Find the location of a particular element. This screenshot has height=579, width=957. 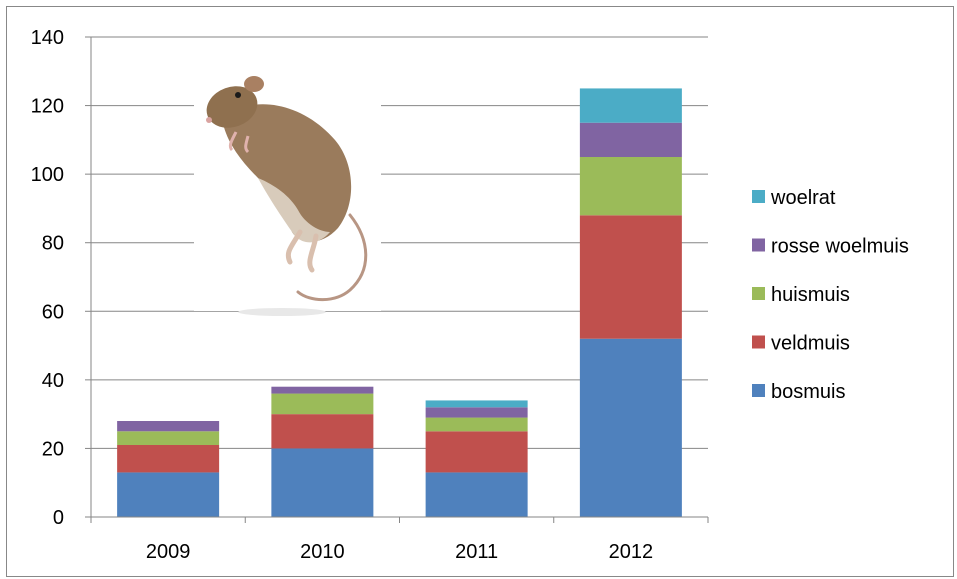

legend-label: rosse woelmuis is located at coordinates (840, 247).